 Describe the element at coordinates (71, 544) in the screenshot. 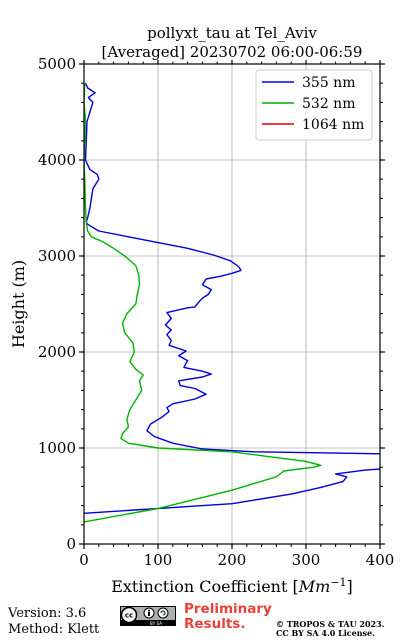

I see `y-tick-label: 0` at that location.